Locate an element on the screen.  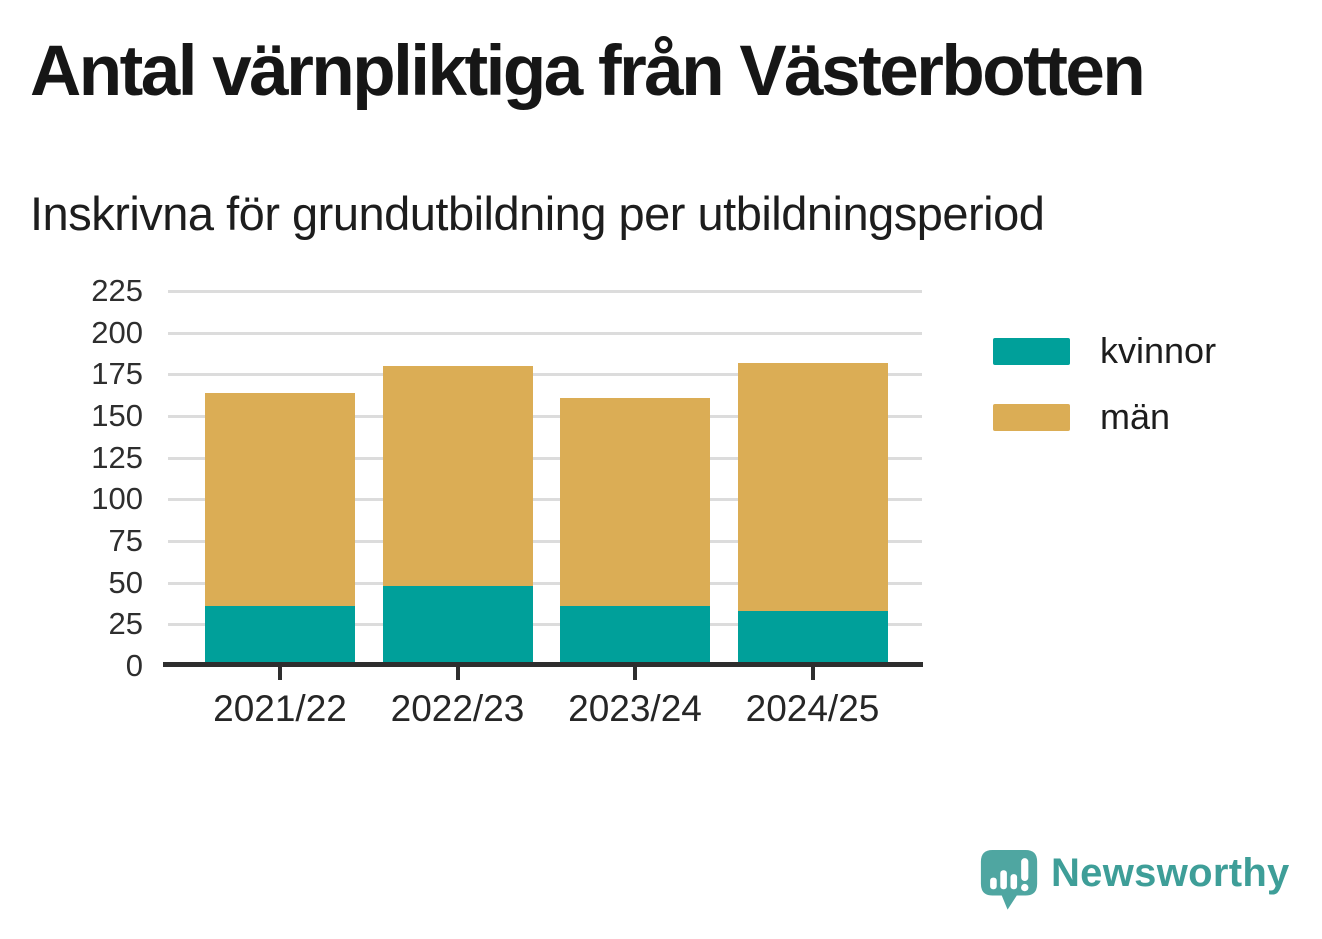
brand-name: Newsworthy is located at coordinates (1170, 872).